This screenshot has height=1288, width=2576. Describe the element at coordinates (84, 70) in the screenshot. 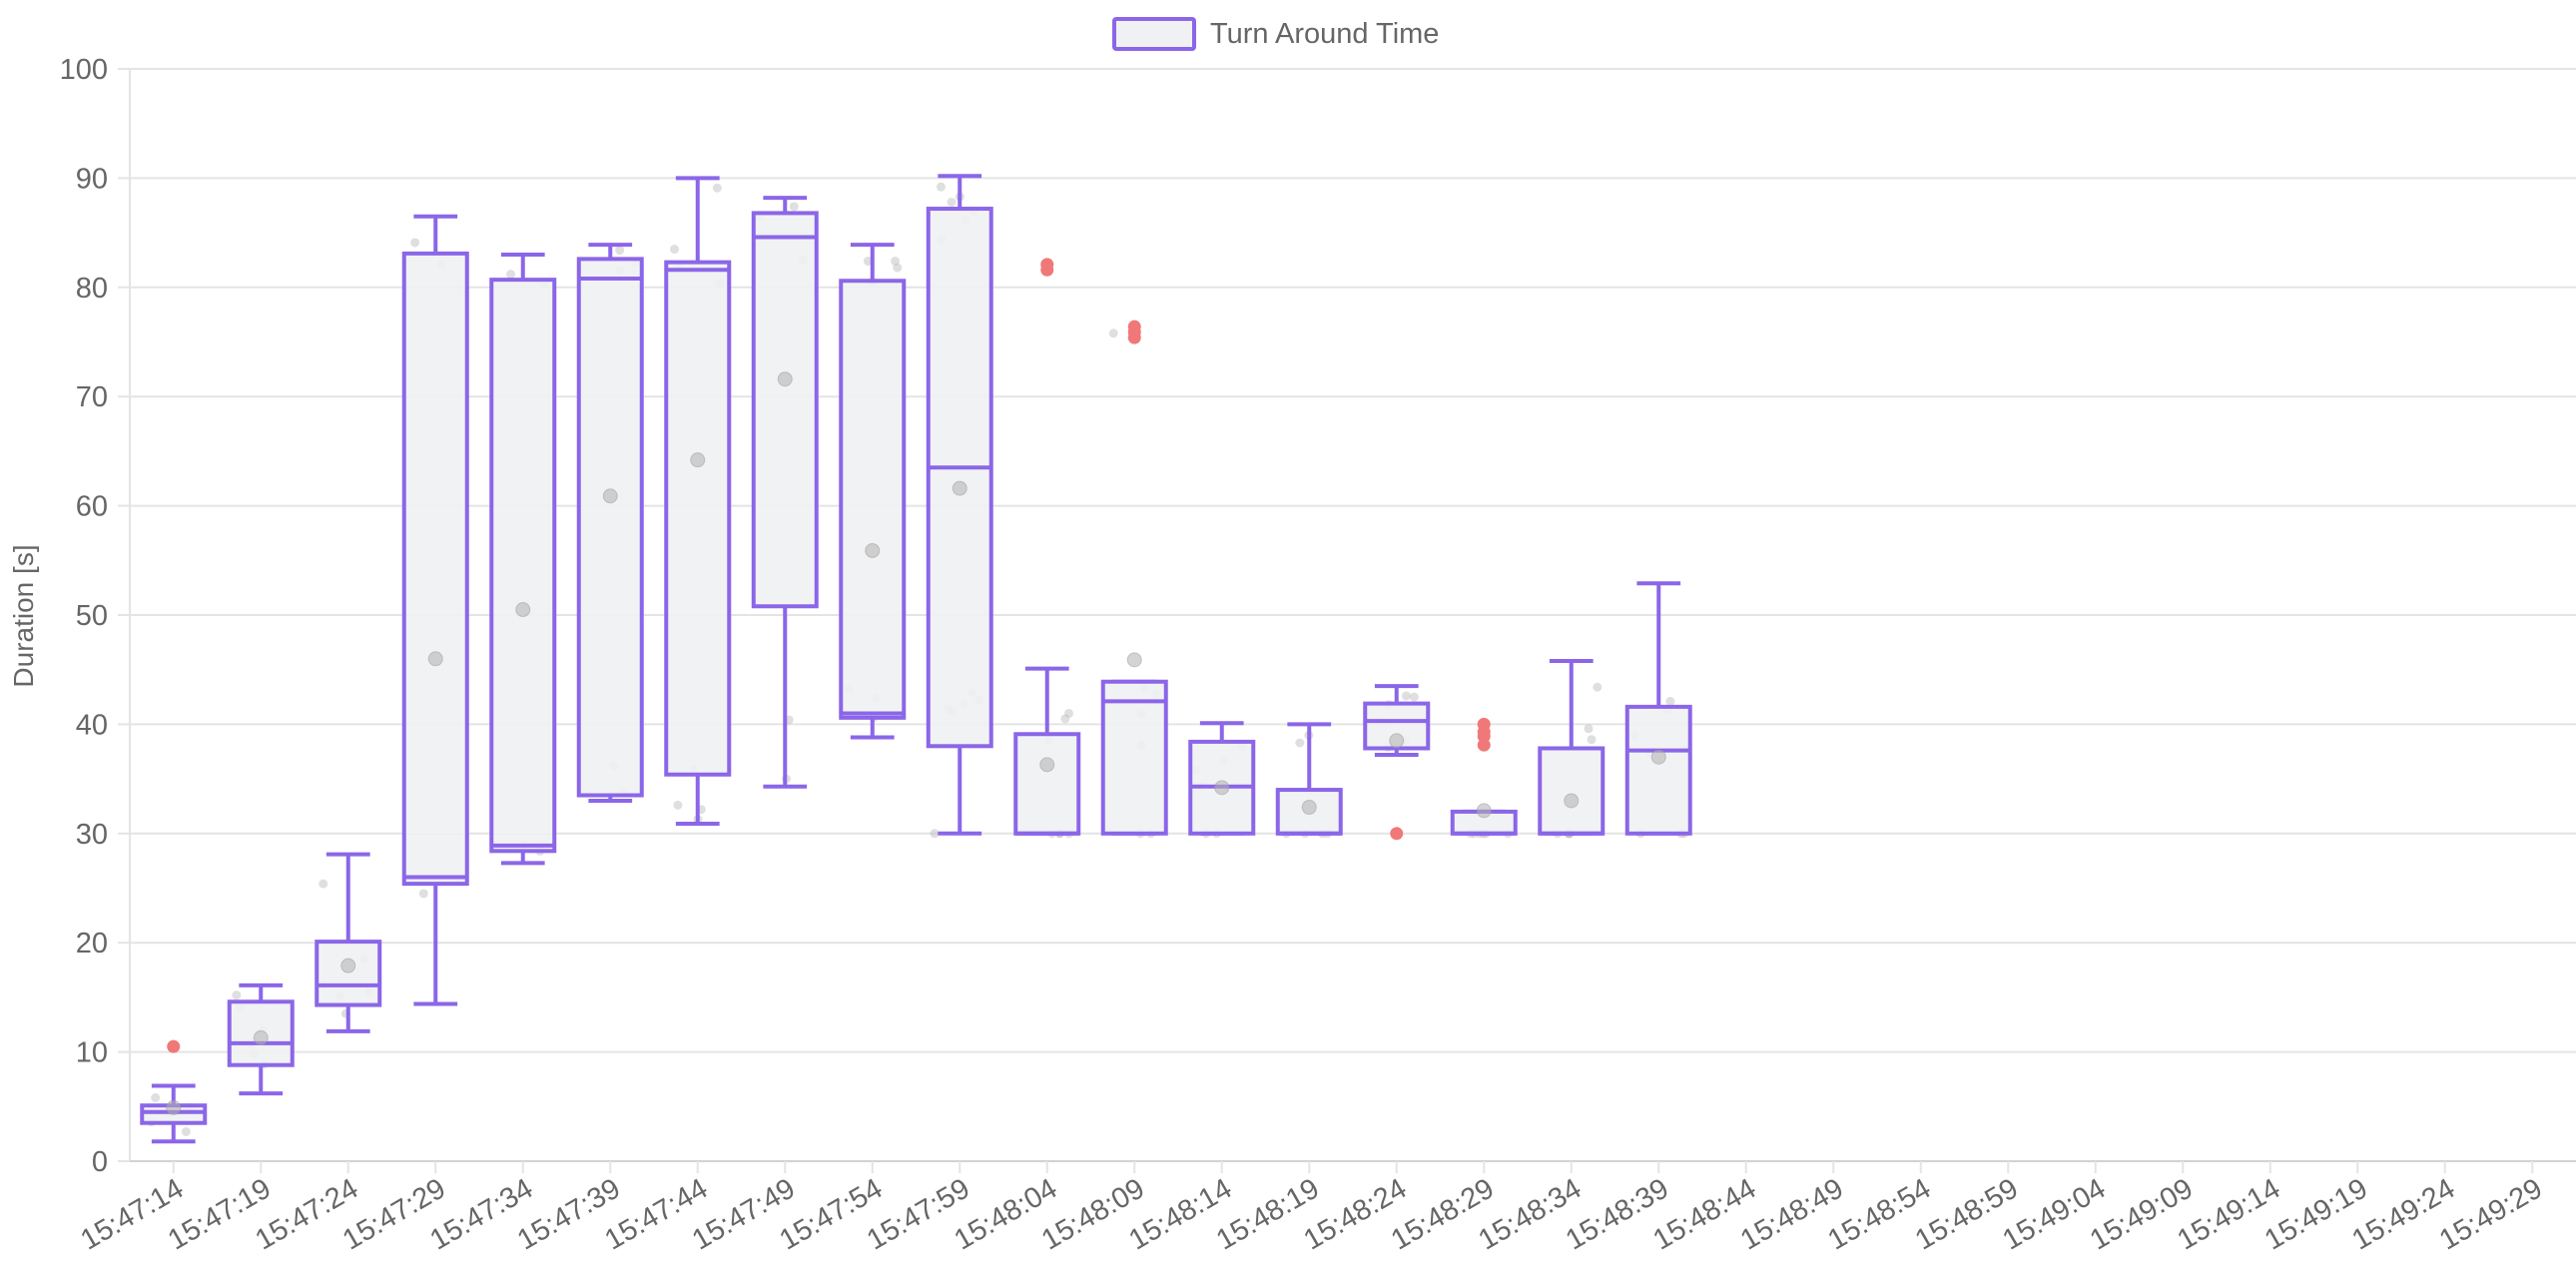

I see `y-tick-label: 100` at that location.